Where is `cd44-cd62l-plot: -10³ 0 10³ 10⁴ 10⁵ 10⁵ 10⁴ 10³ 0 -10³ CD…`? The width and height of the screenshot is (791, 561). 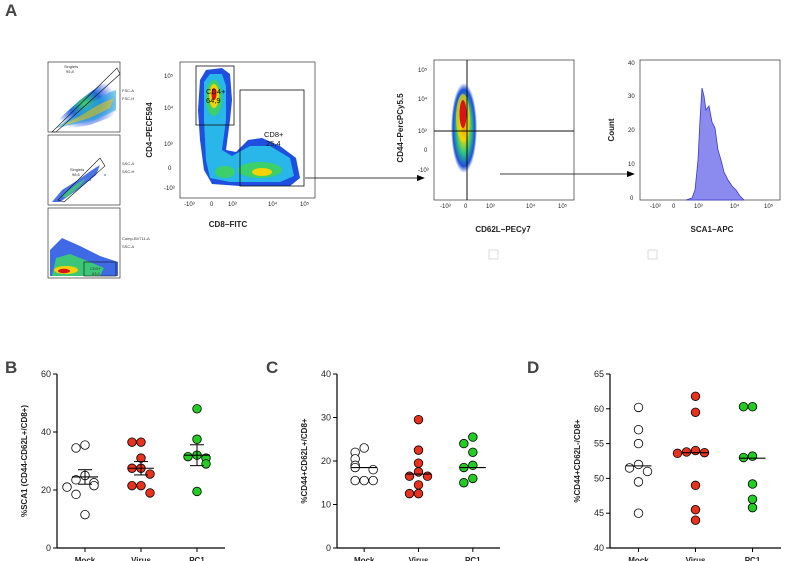 cd44-cd62l-plot: -10³ 0 10³ 10⁴ 10⁵ 10⁵ 10⁴ 10³ 0 -10³ CD… is located at coordinates (485, 159).